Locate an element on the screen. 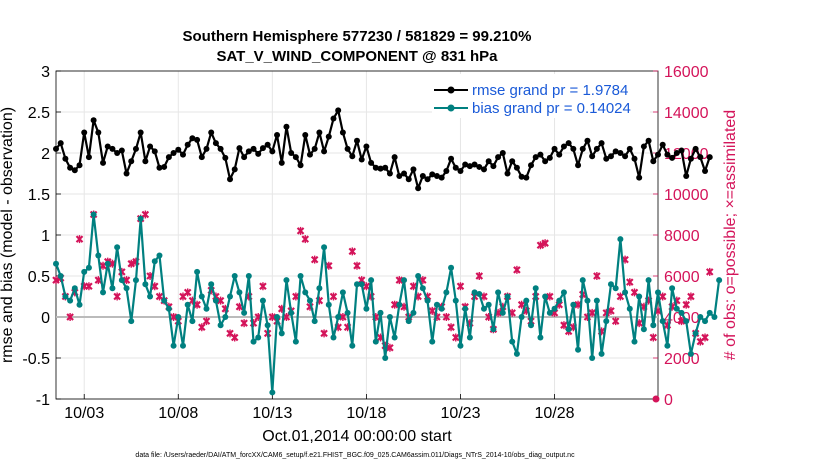 Image resolution: width=830 pixels, height=470 pixels. y-left-tick-label: 1 is located at coordinates (45, 236).